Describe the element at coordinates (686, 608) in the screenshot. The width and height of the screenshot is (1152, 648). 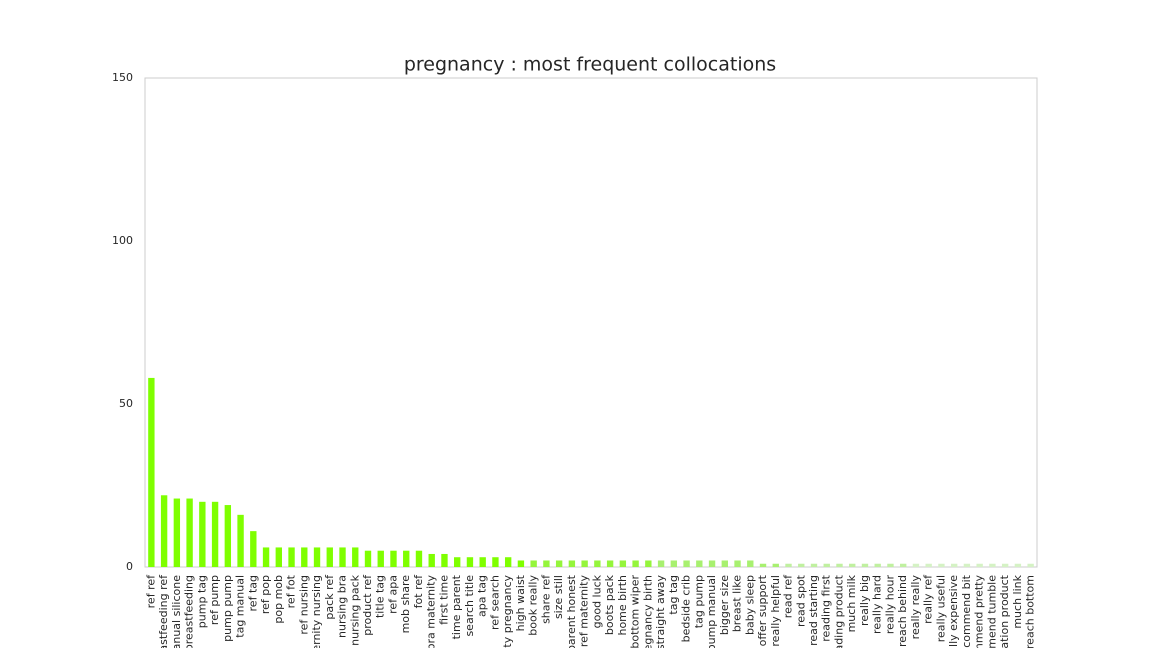
I see `x-tick-label: bedside crib` at that location.